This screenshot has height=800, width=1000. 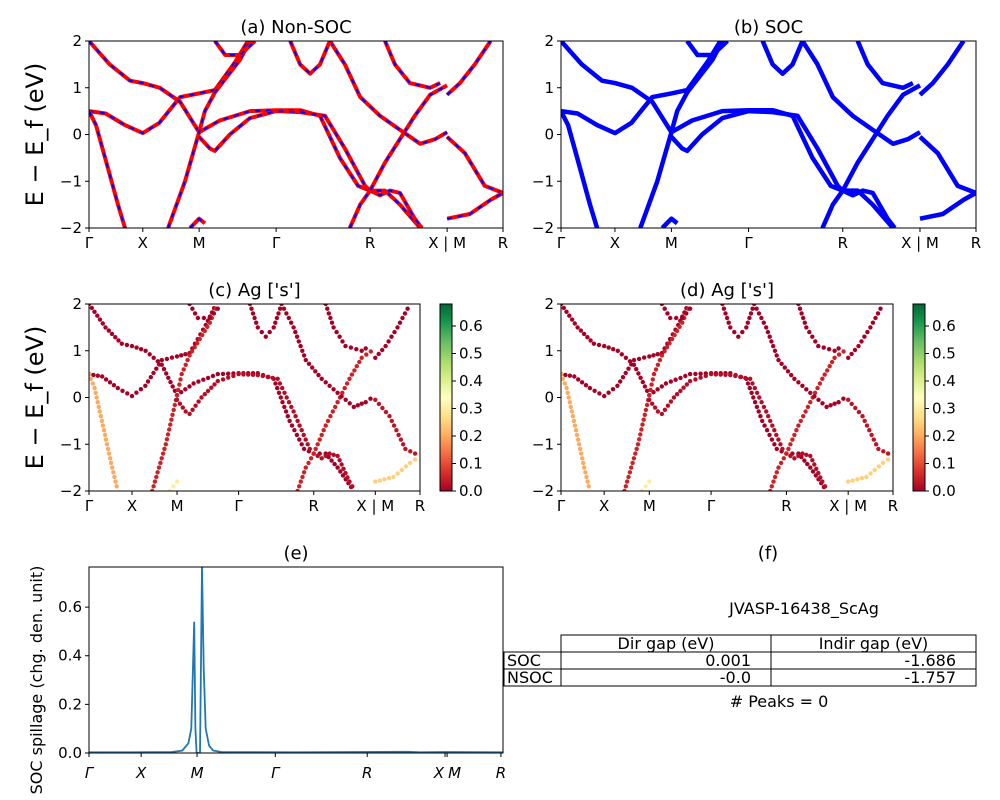 What do you see at coordinates (71, 181) in the screenshot?
I see `y-tick-label: −1` at bounding box center [71, 181].